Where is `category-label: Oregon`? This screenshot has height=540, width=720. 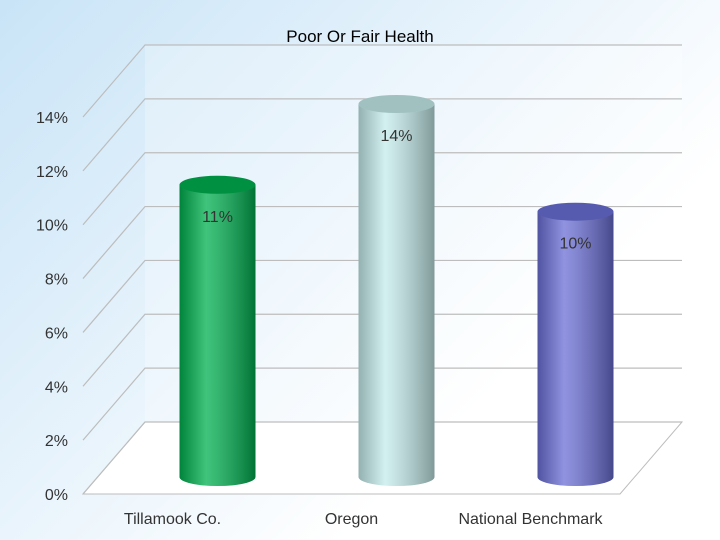
category-label: Oregon is located at coordinates (351, 519).